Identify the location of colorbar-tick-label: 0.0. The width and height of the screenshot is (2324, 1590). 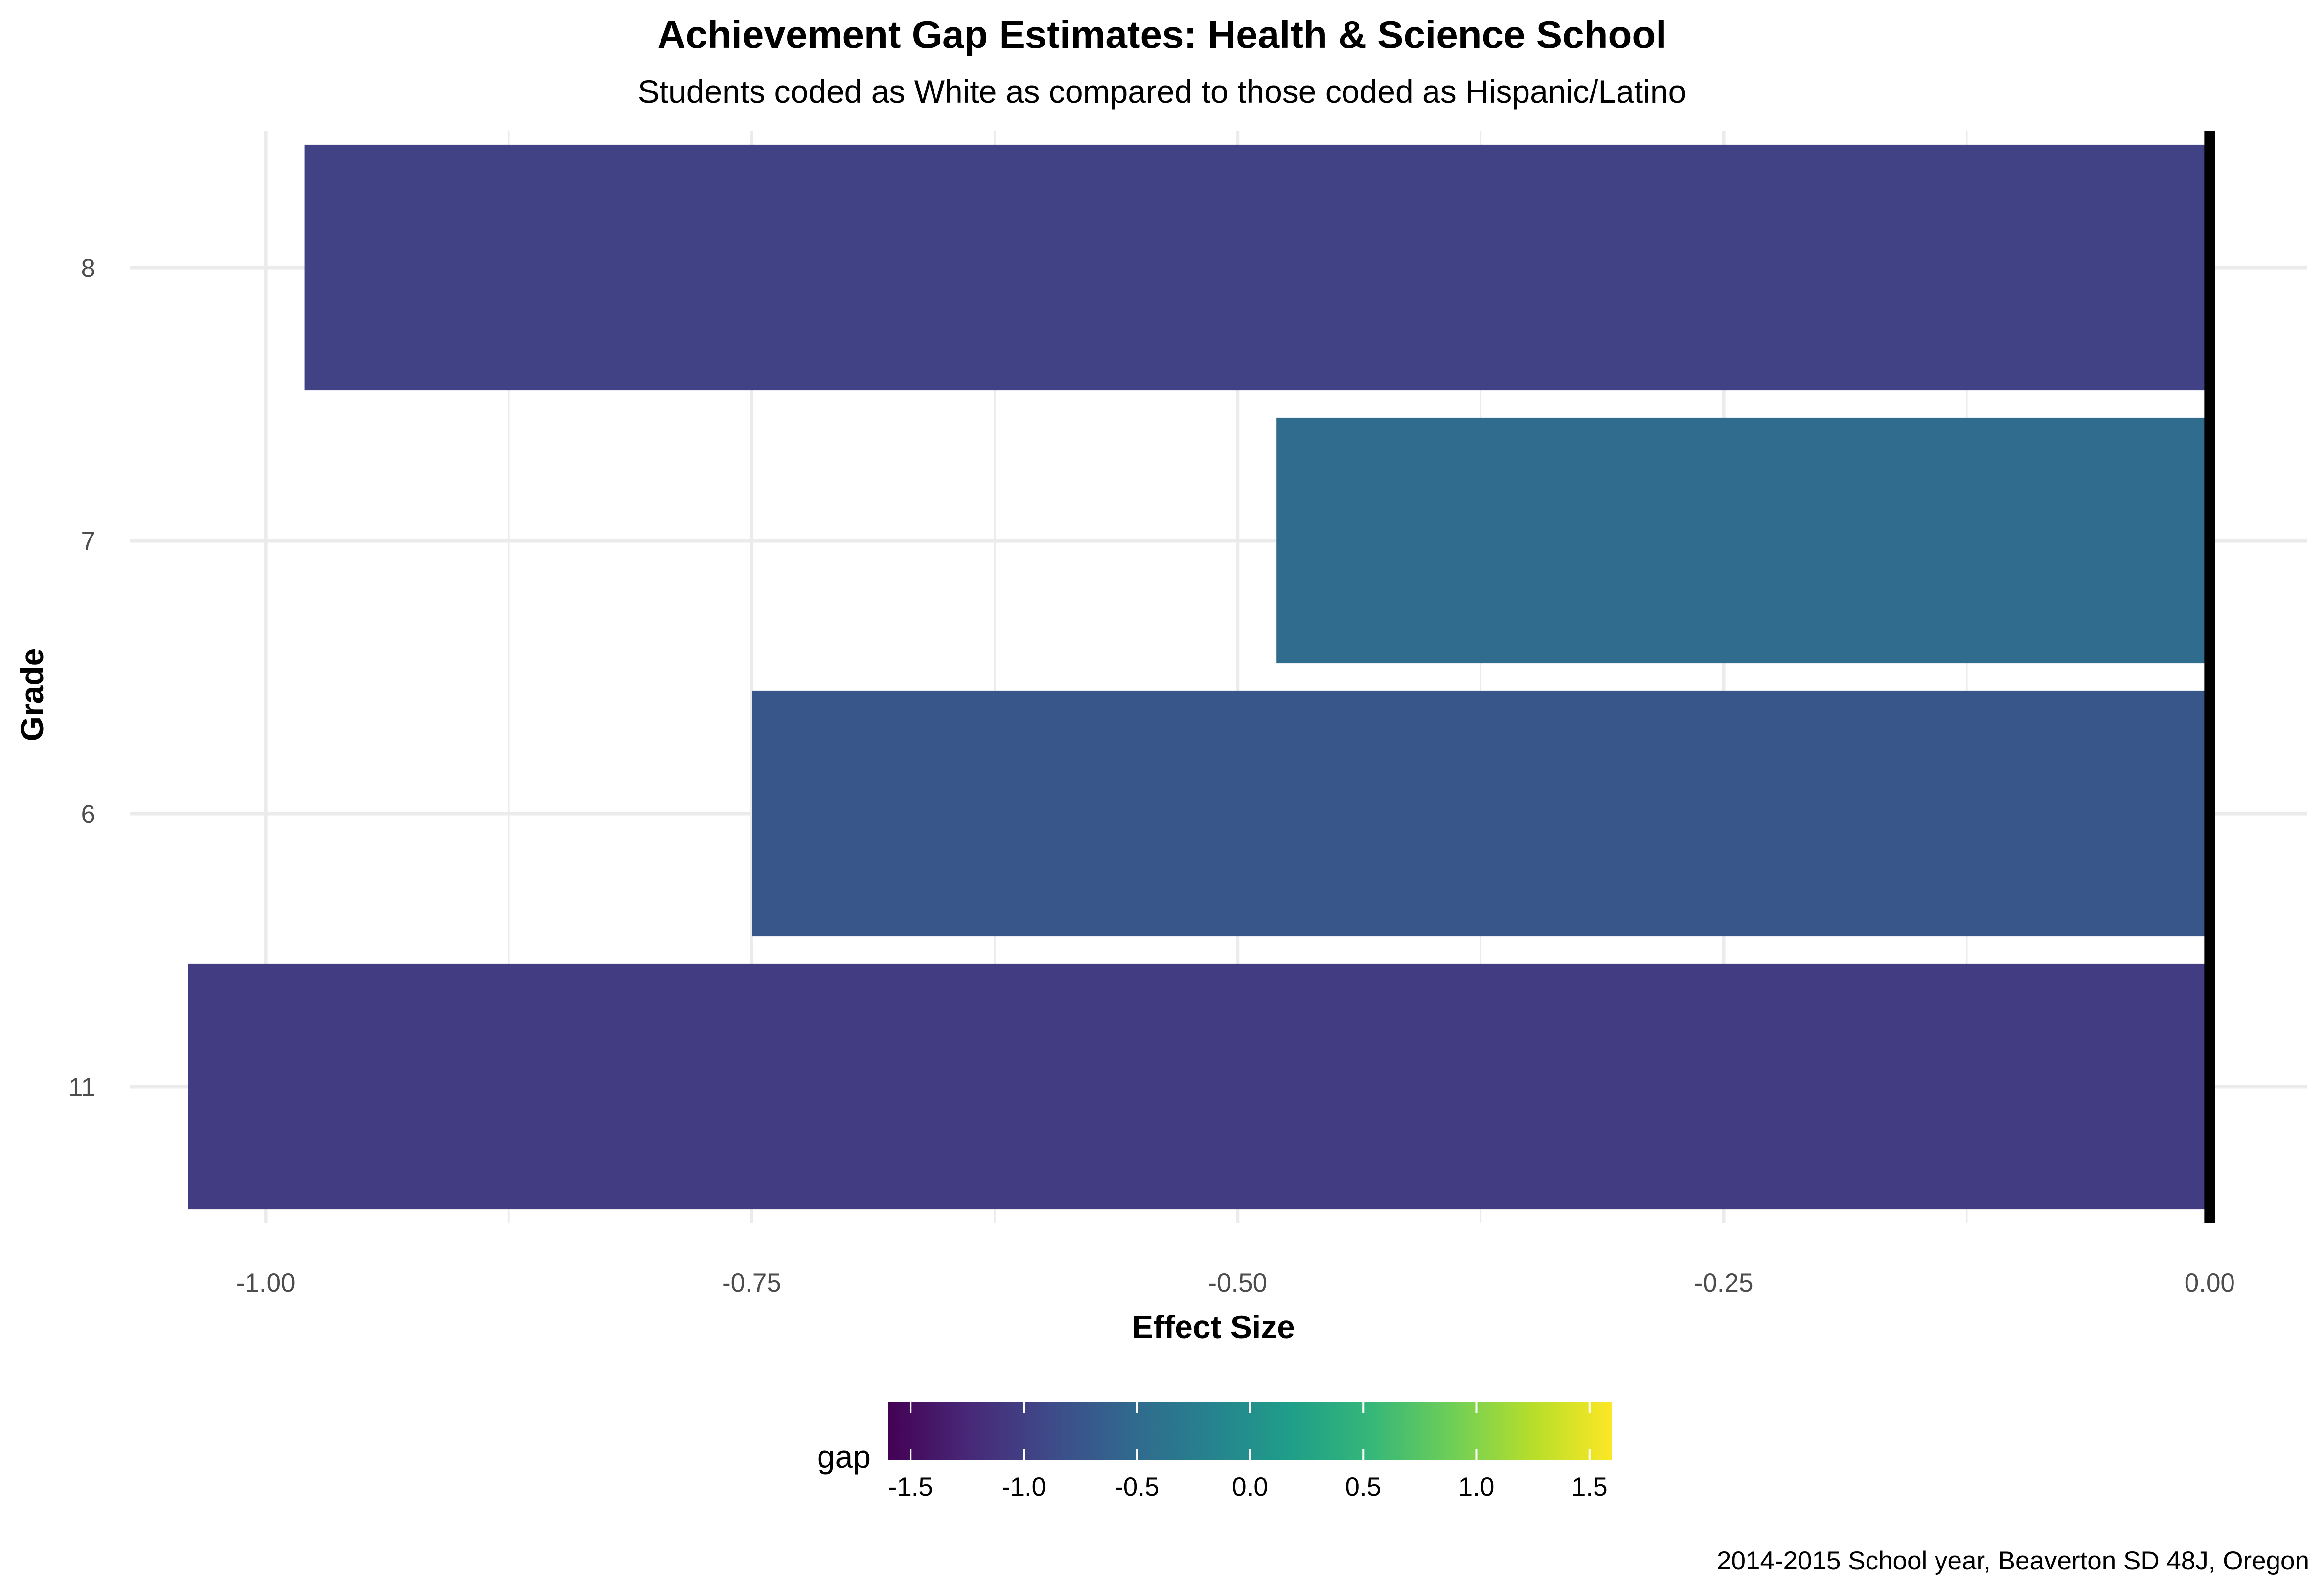
(1250, 1487).